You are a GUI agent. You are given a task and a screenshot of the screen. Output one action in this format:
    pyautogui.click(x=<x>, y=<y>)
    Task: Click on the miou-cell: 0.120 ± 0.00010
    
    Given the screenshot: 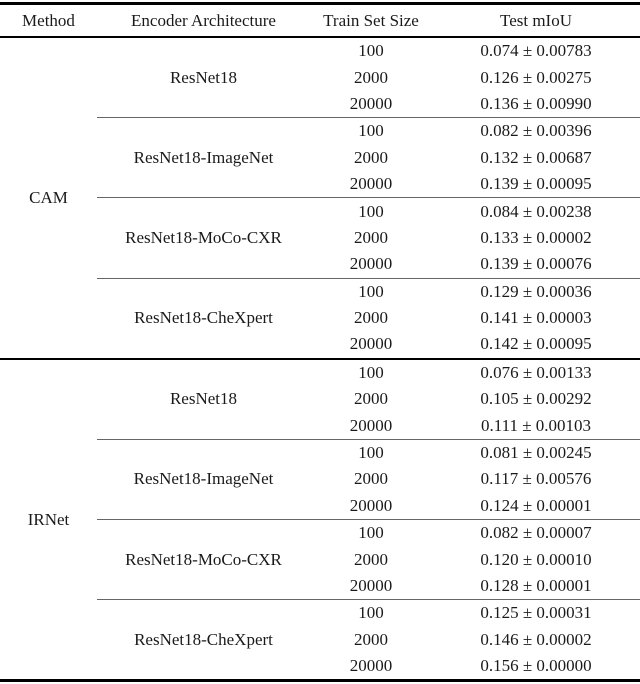 What is the action you would take?
    pyautogui.click(x=536, y=559)
    